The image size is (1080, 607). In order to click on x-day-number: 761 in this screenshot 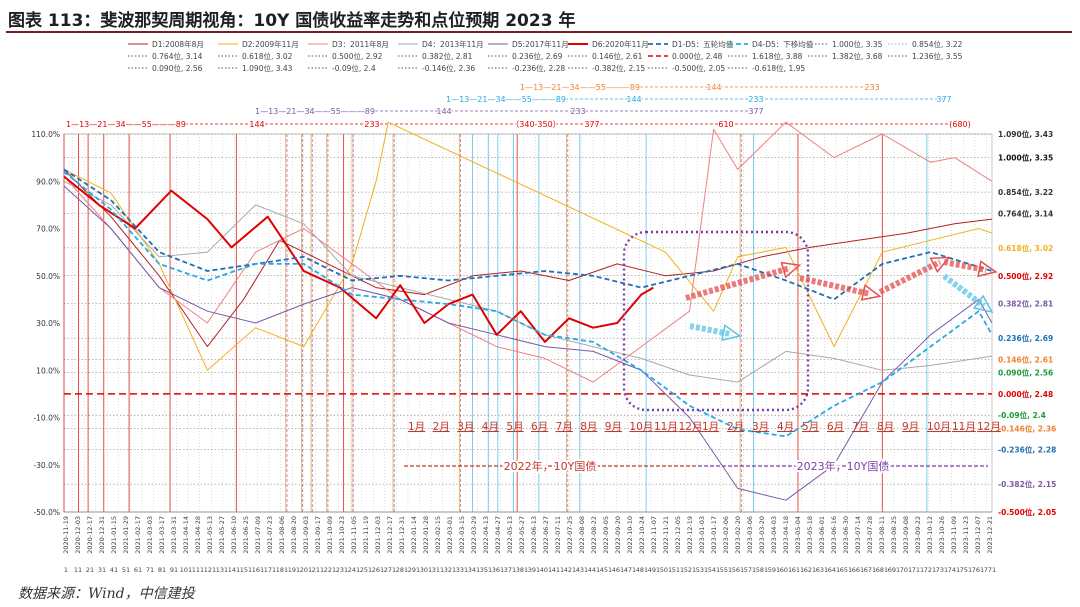, I will do `click(978, 570)`.